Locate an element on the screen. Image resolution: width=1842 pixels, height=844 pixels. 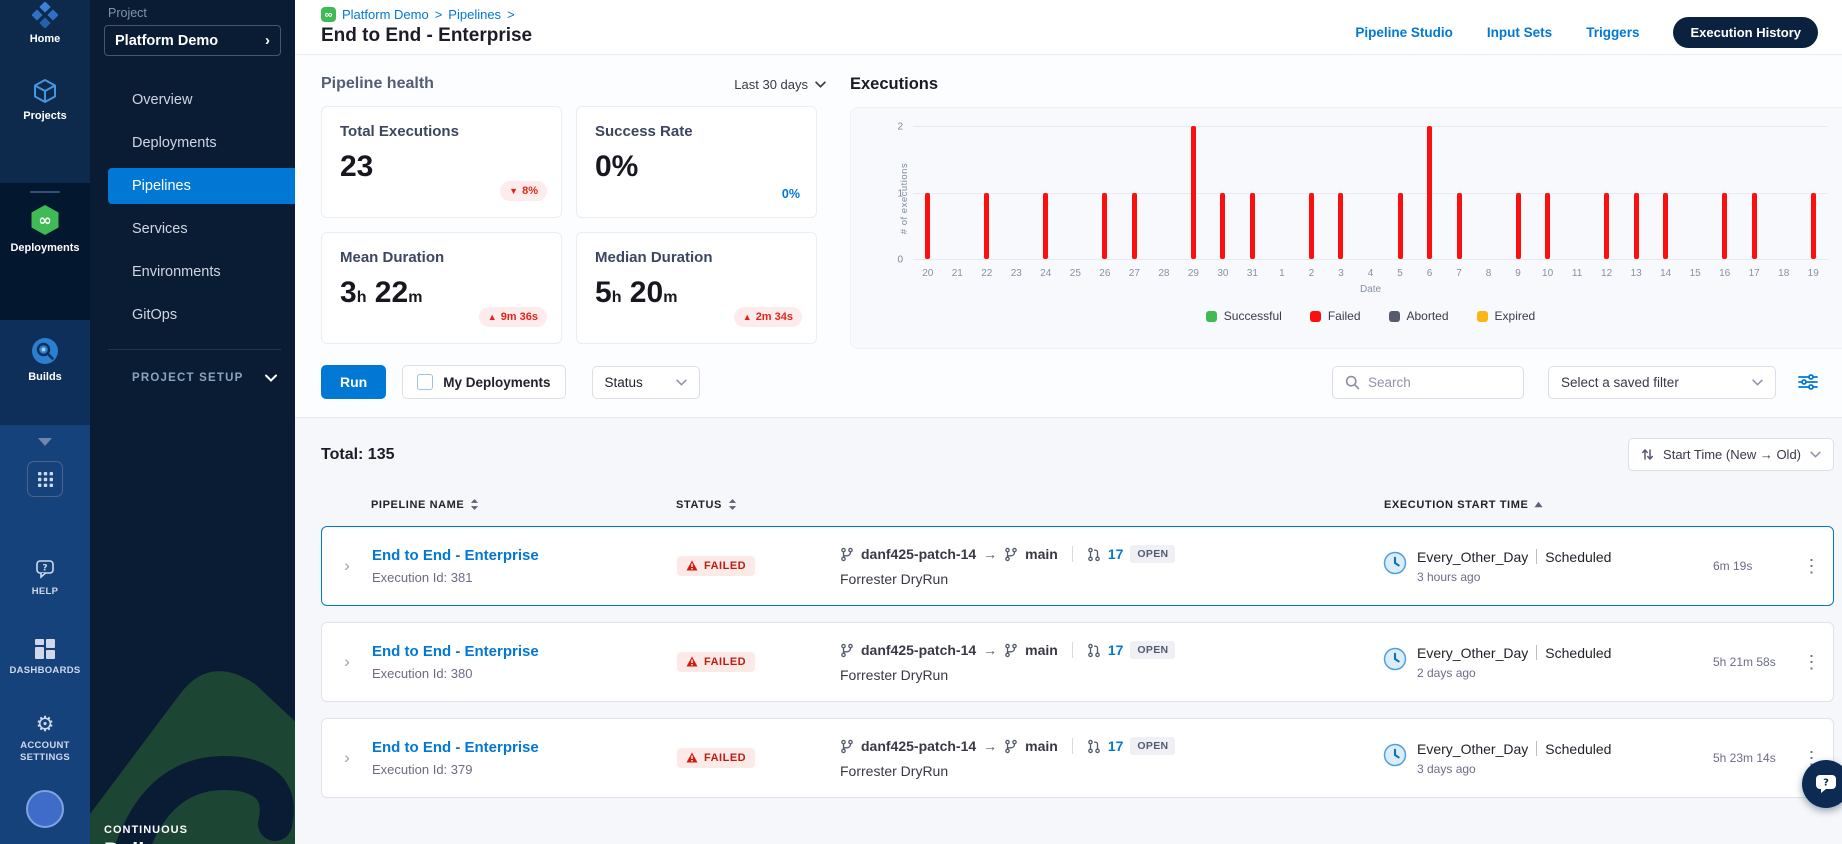
sort-both-icon is located at coordinates (732, 504).